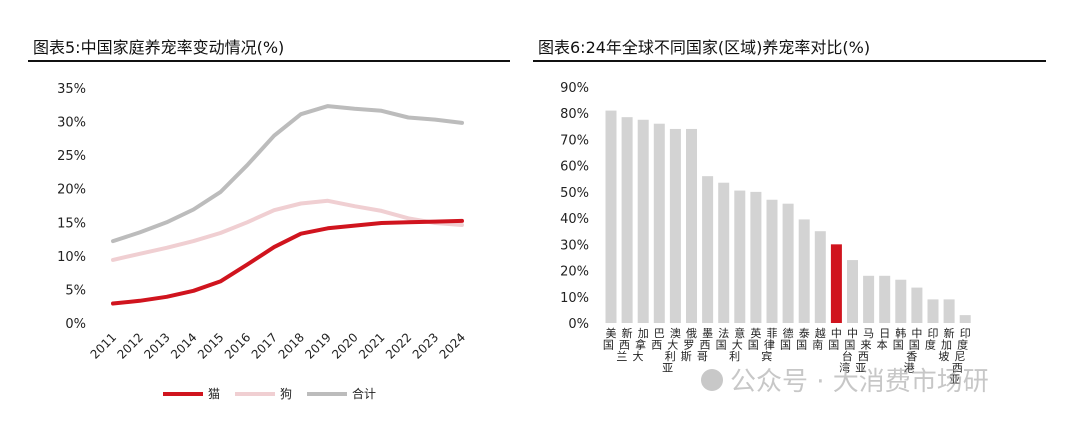  What do you see at coordinates (740, 256) in the screenshot?
I see `bar-意大利` at bounding box center [740, 256].